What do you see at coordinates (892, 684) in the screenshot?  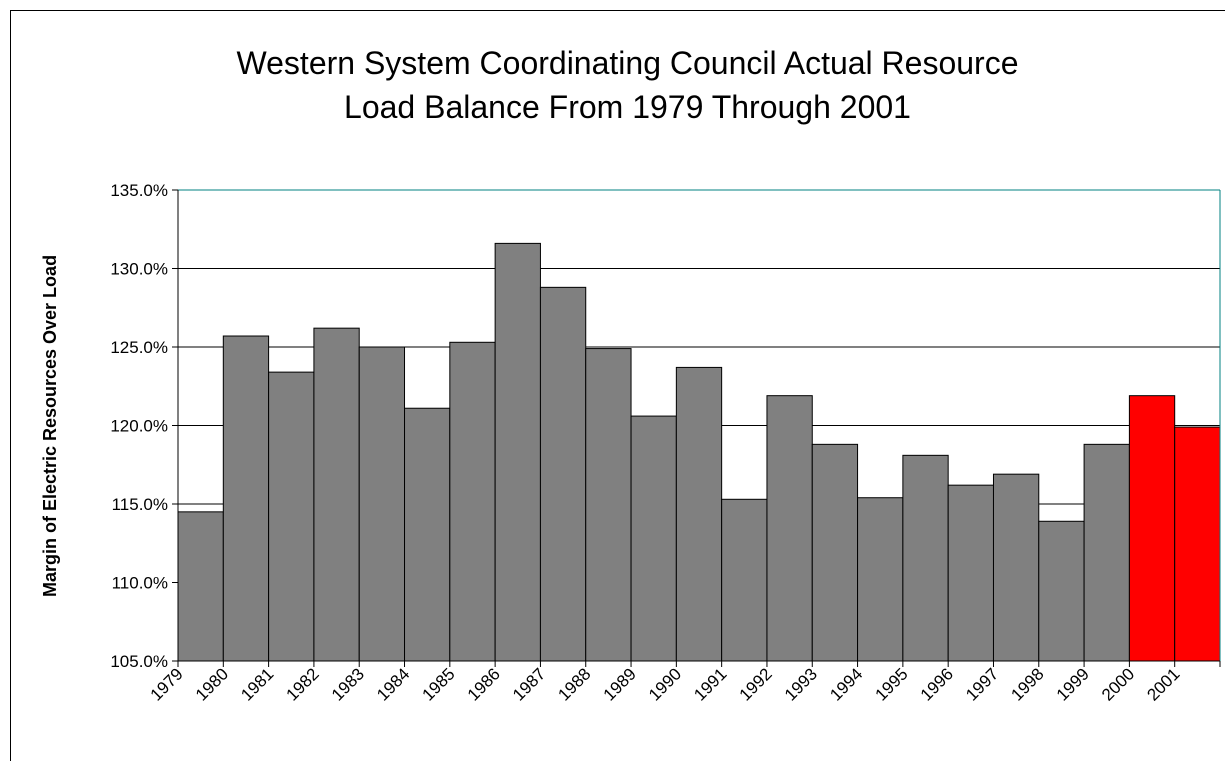 I see `x-tick-label: 1995` at bounding box center [892, 684].